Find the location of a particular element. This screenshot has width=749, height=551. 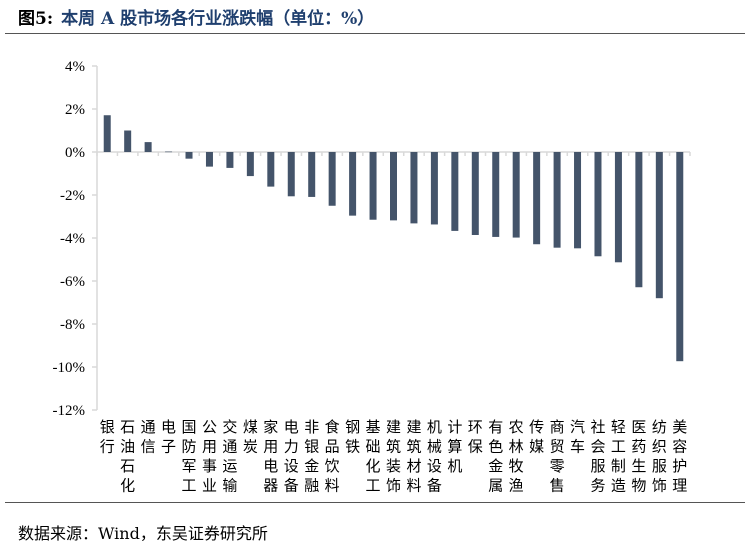

x-category-label: 国防军工 is located at coordinates (189, 456).